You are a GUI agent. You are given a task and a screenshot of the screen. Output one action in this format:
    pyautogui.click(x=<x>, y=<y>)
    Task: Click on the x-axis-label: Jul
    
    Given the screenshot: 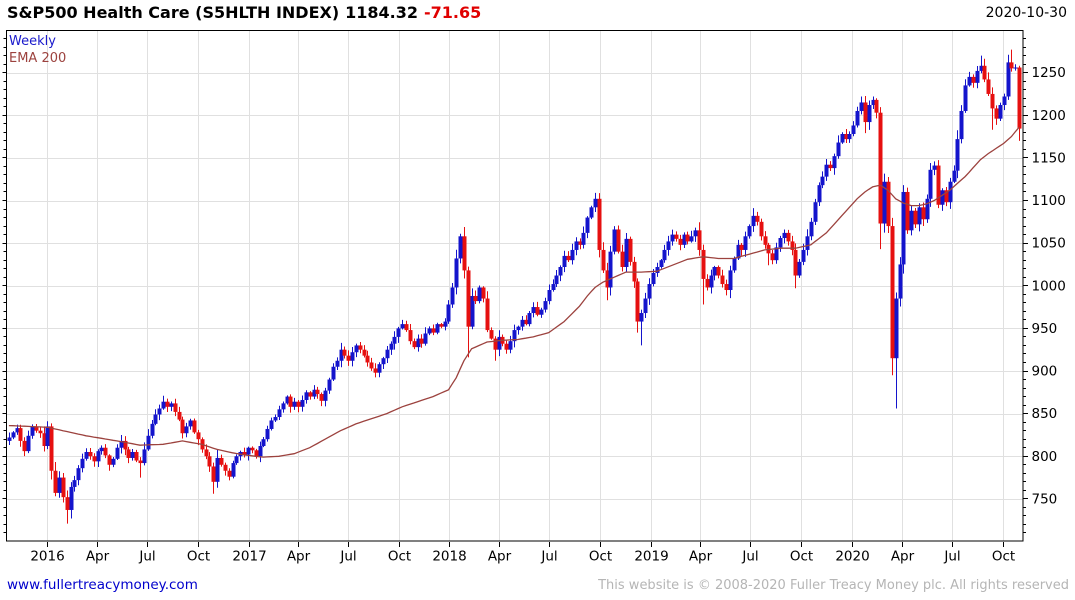 What is the action you would take?
    pyautogui.click(x=548, y=557)
    